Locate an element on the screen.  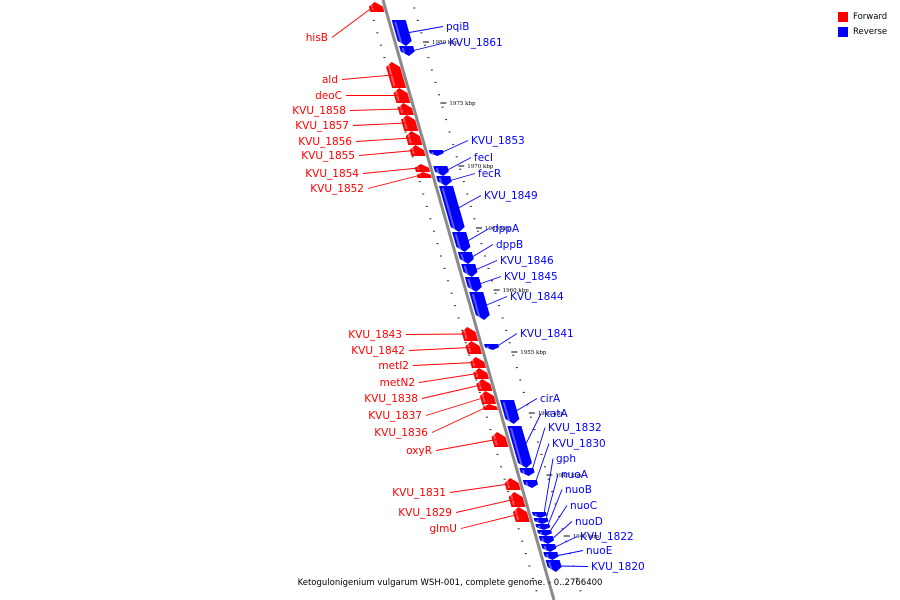
gene-label-kvu-1820: KVU_1820 is located at coordinates (601, 567).